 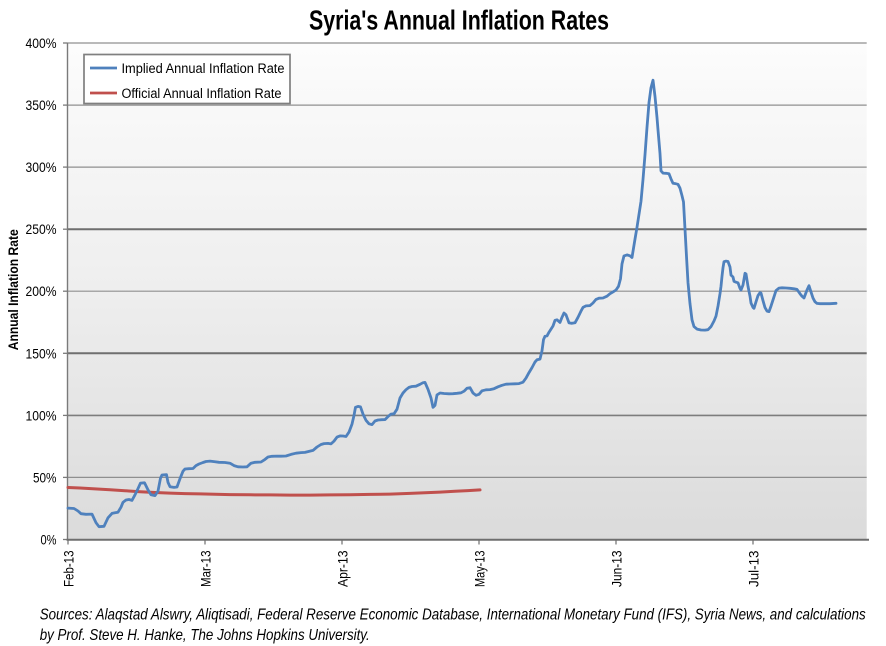 What do you see at coordinates (459, 20) in the screenshot?
I see `svg-text: Syria's Annual Inflation Rates` at bounding box center [459, 20].